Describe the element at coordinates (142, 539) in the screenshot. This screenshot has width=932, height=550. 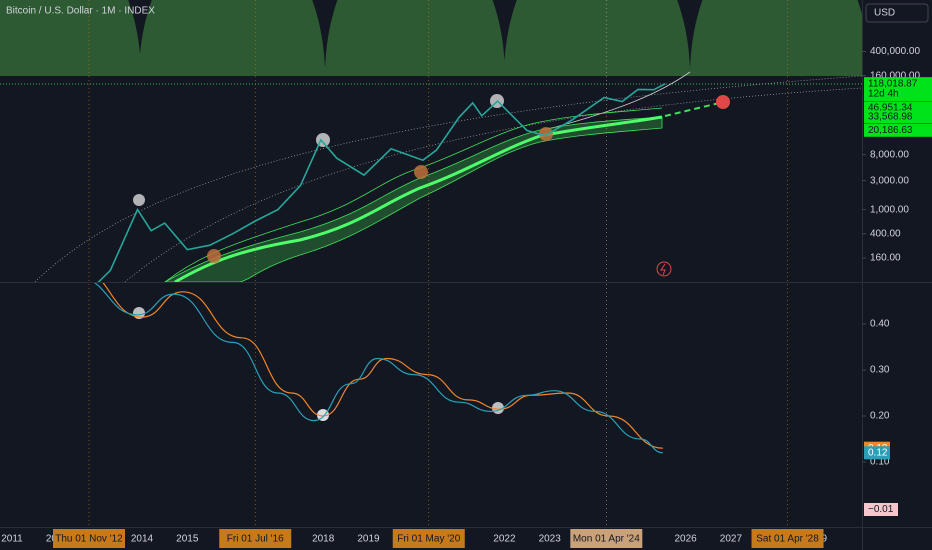
I see `time-tick-label: 2014` at that location.